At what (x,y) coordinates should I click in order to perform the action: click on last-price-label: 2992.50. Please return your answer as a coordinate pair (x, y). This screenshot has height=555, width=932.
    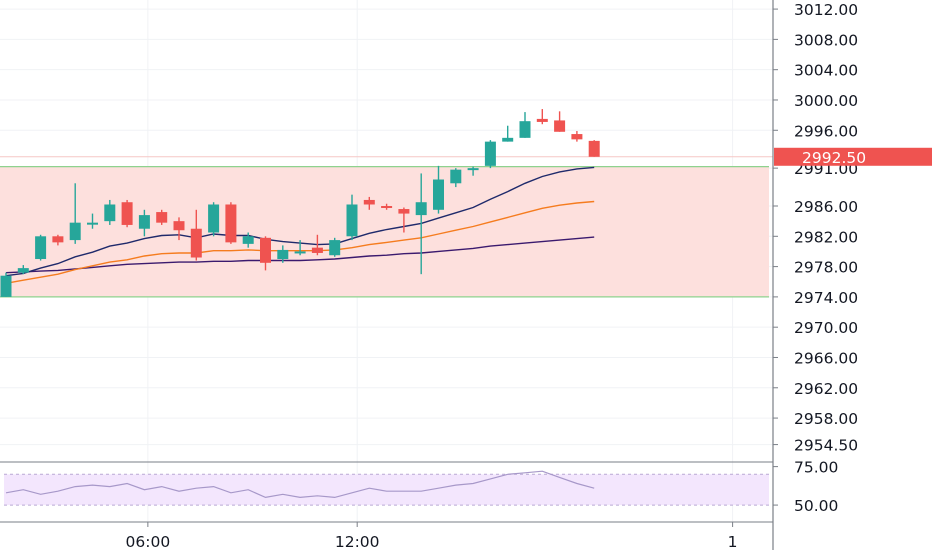
    Looking at the image, I should click on (834, 158).